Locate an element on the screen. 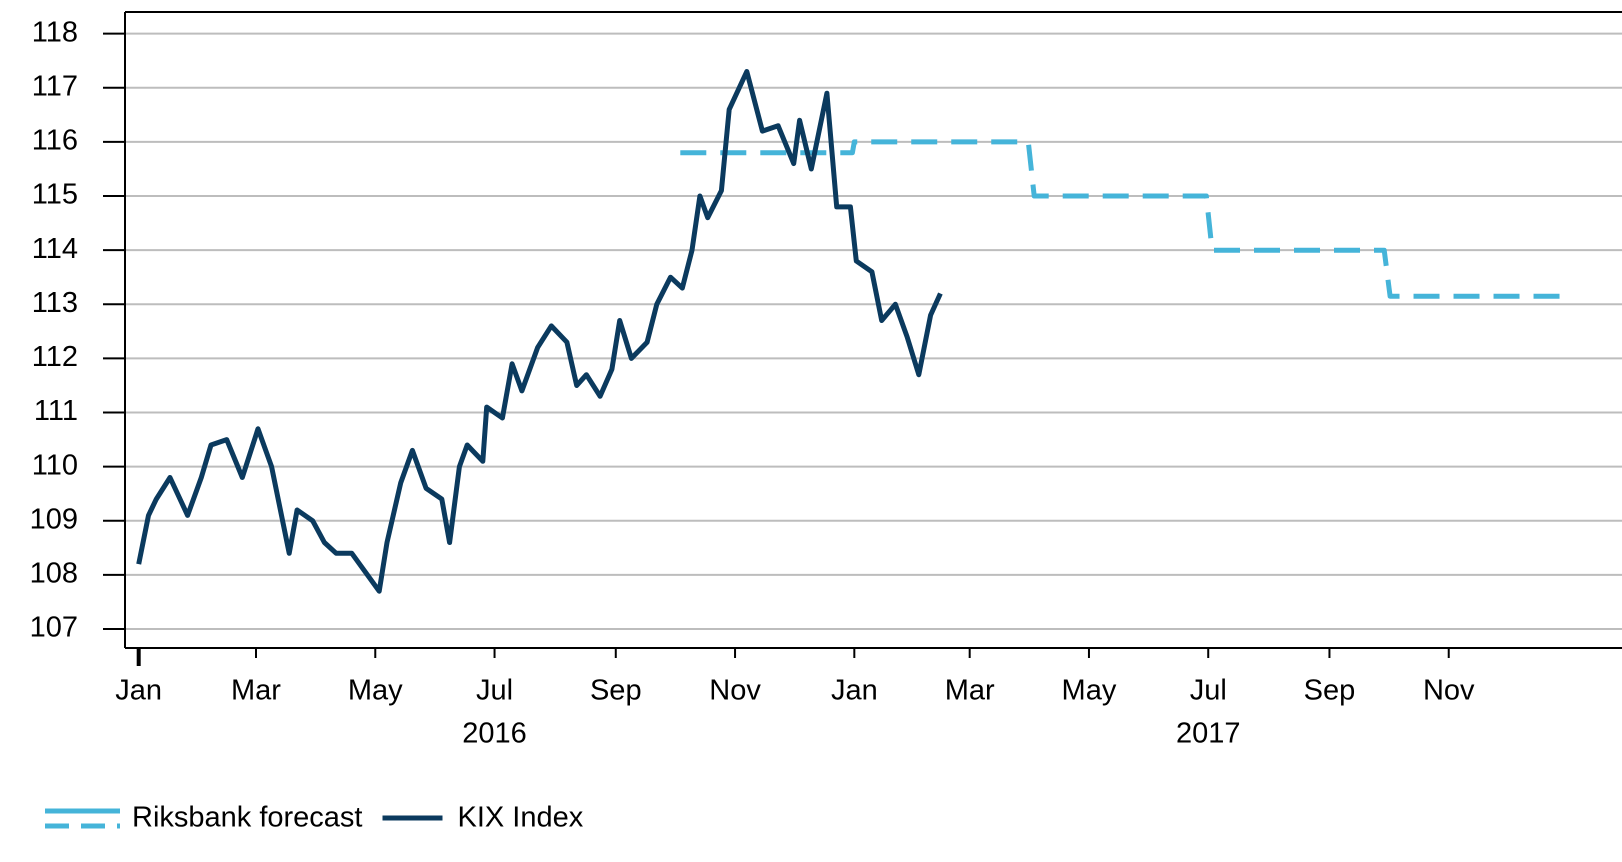 The height and width of the screenshot is (862, 1622). year-label: 2016 is located at coordinates (494, 734).